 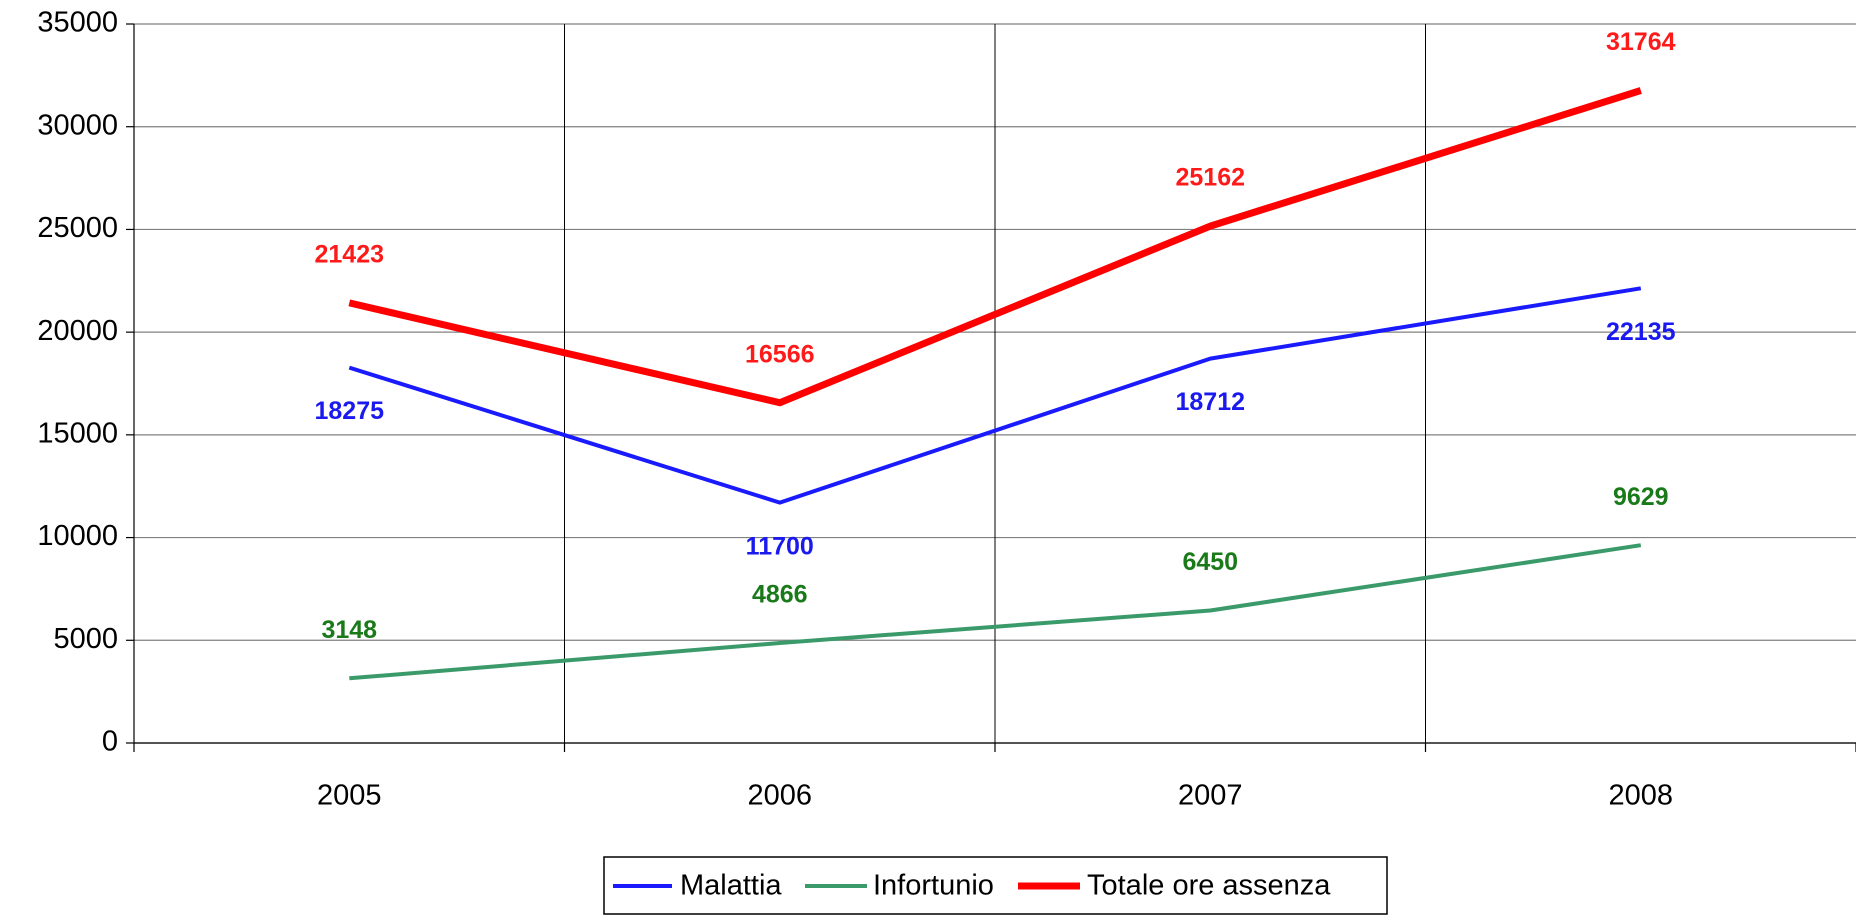 I want to click on y-tick-label: 35000, so click(x=77, y=23).